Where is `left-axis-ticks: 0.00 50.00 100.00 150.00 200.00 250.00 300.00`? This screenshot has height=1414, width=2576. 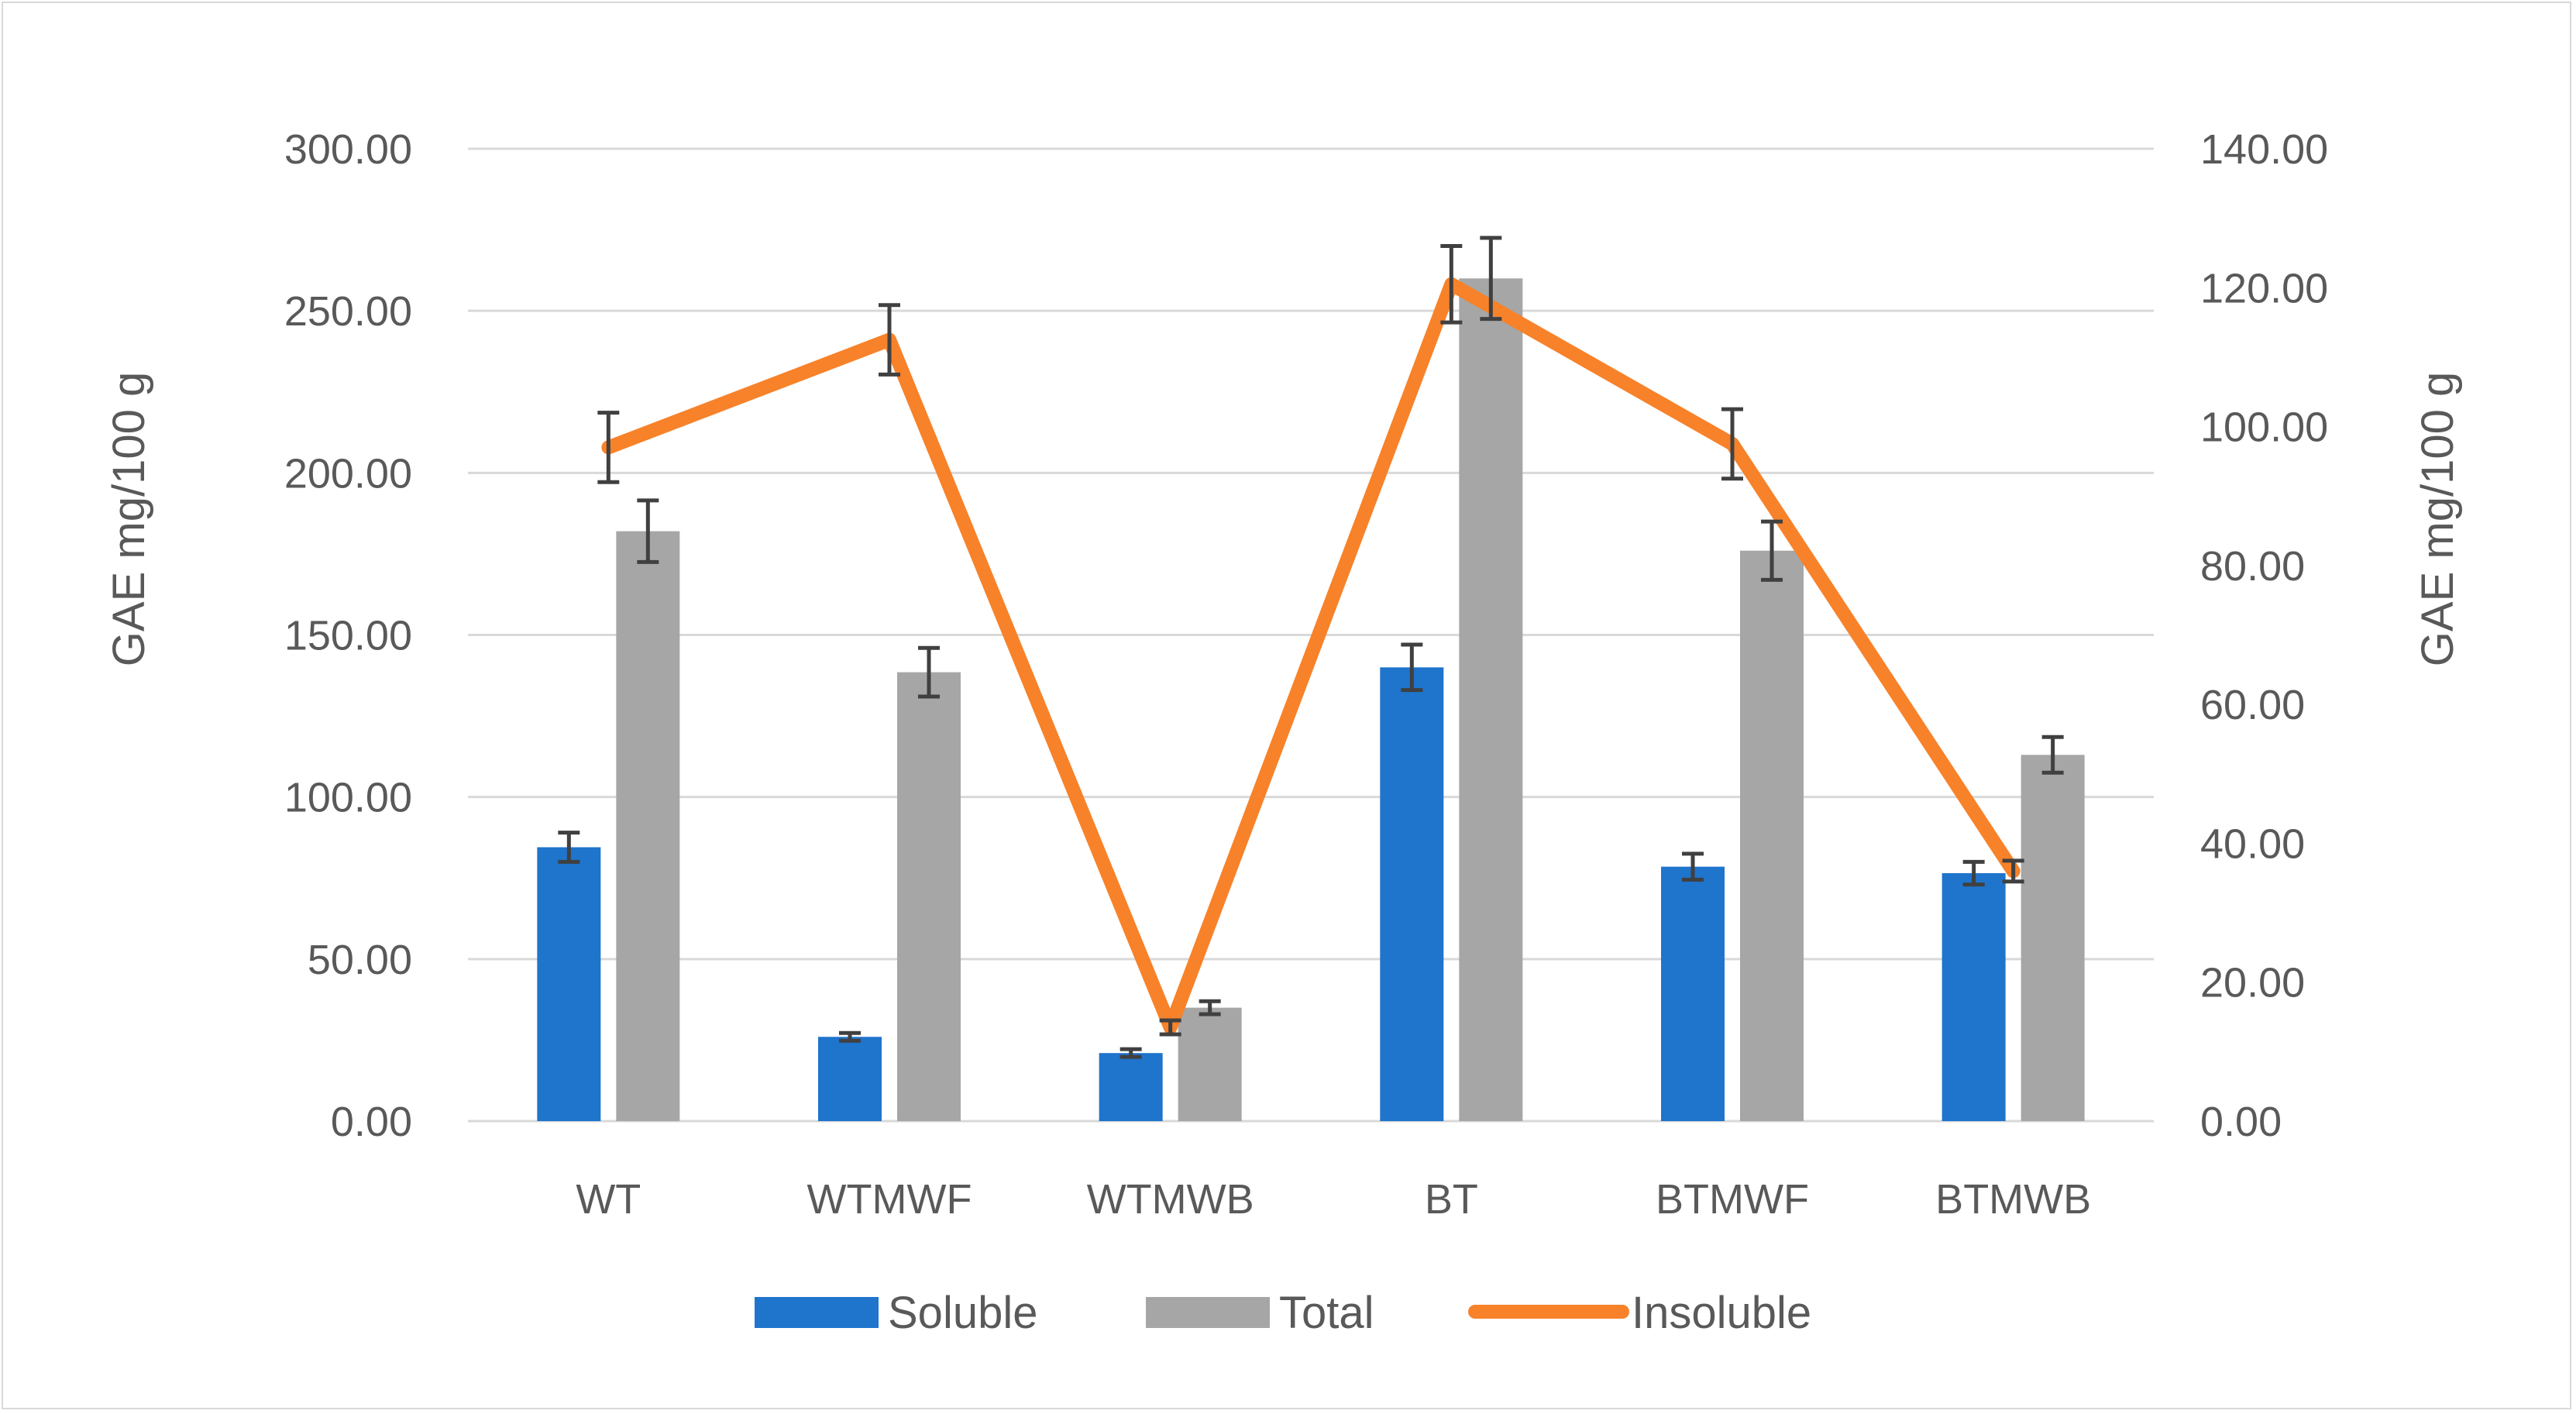
left-axis-ticks: 0.00 50.00 100.00 150.00 200.00 250.00 300.00 is located at coordinates (348, 635).